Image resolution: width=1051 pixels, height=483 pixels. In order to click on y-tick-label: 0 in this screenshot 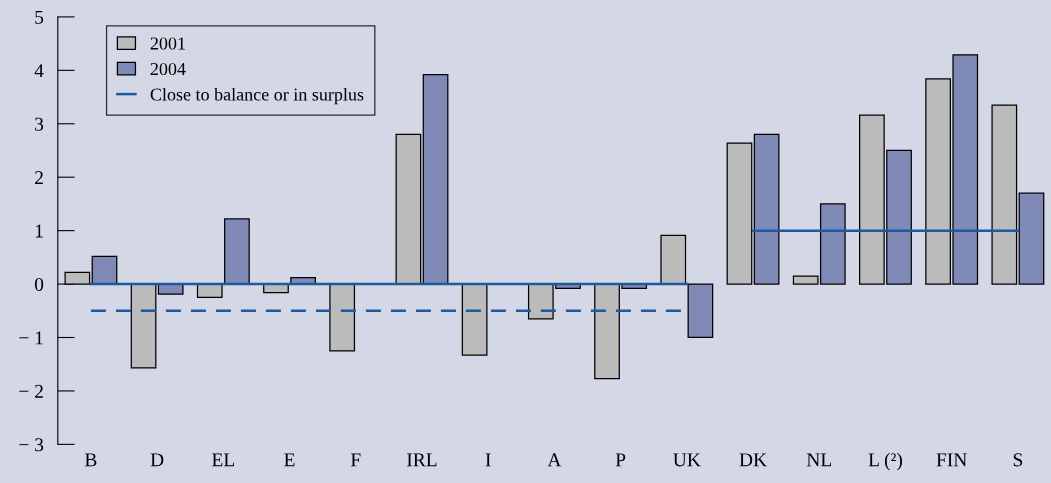, I will do `click(39, 284)`.